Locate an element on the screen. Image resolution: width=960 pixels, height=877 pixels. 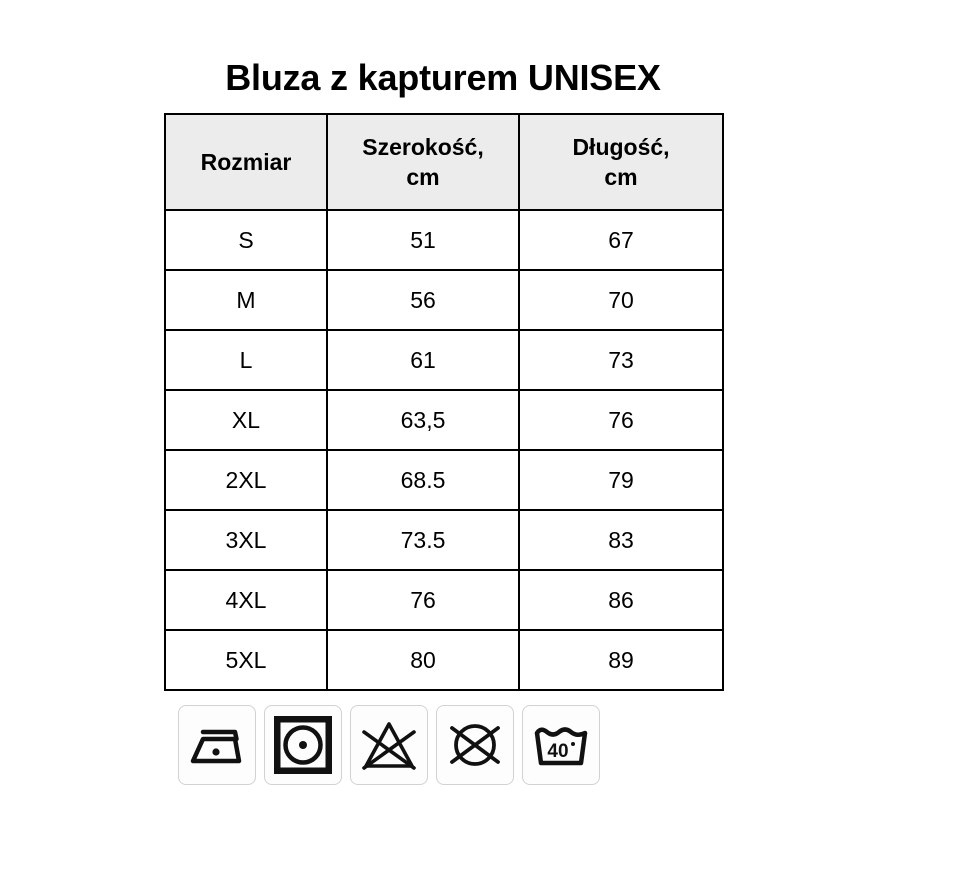
care-symbols-row: 40 is located at coordinates (443, 745).